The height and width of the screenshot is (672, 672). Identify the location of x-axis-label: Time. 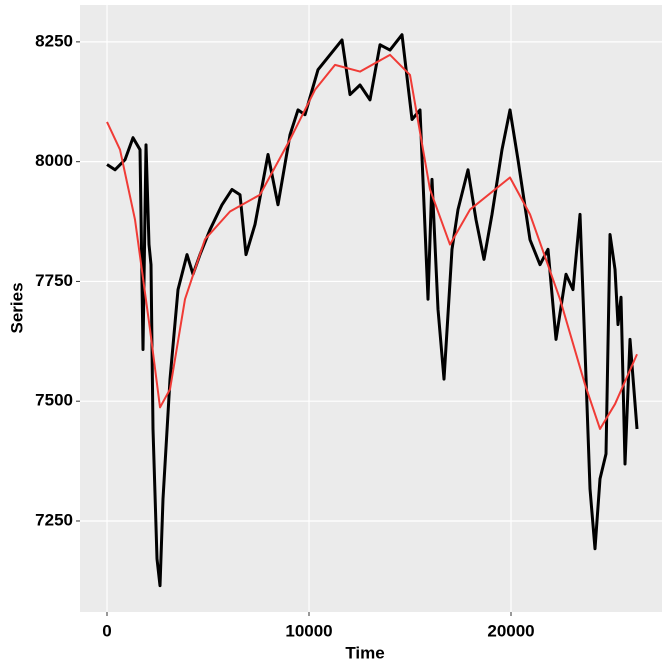
(364, 652).